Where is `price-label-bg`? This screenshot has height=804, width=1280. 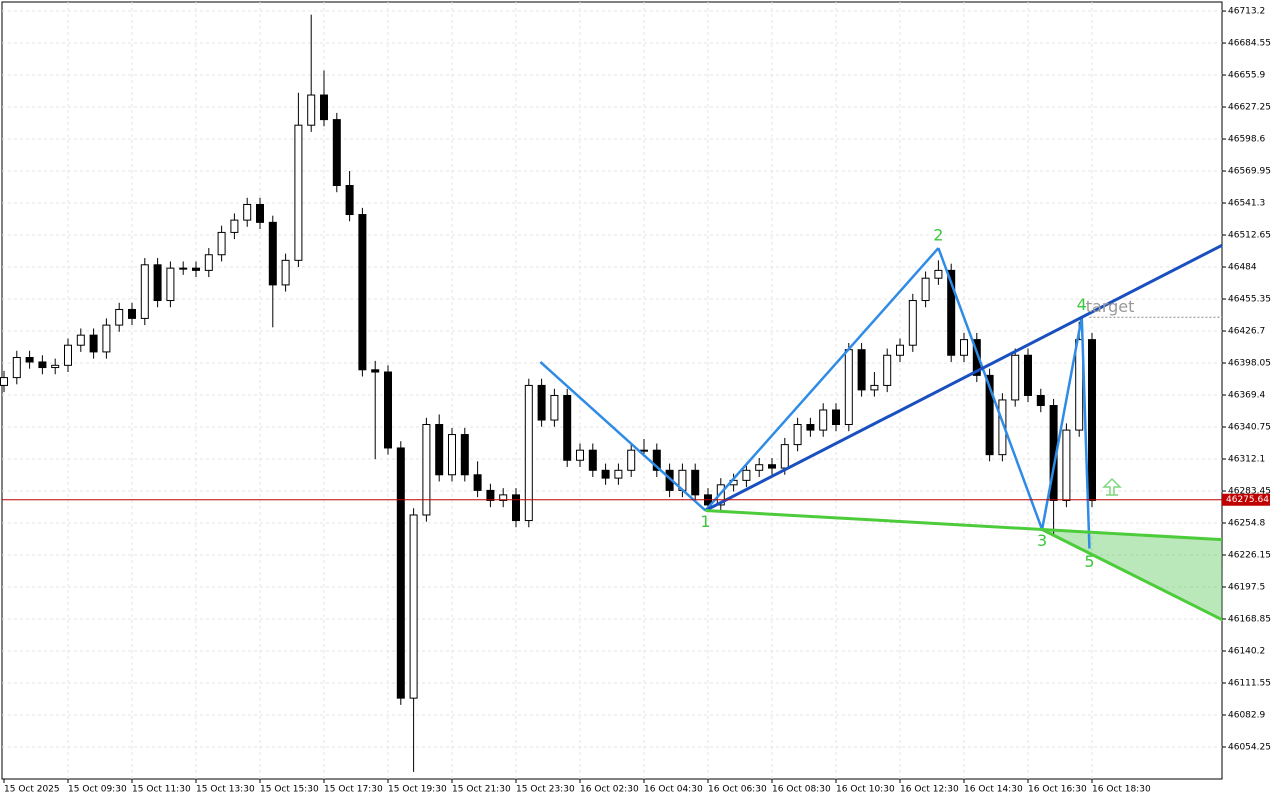 price-label-bg is located at coordinates (1246, 499).